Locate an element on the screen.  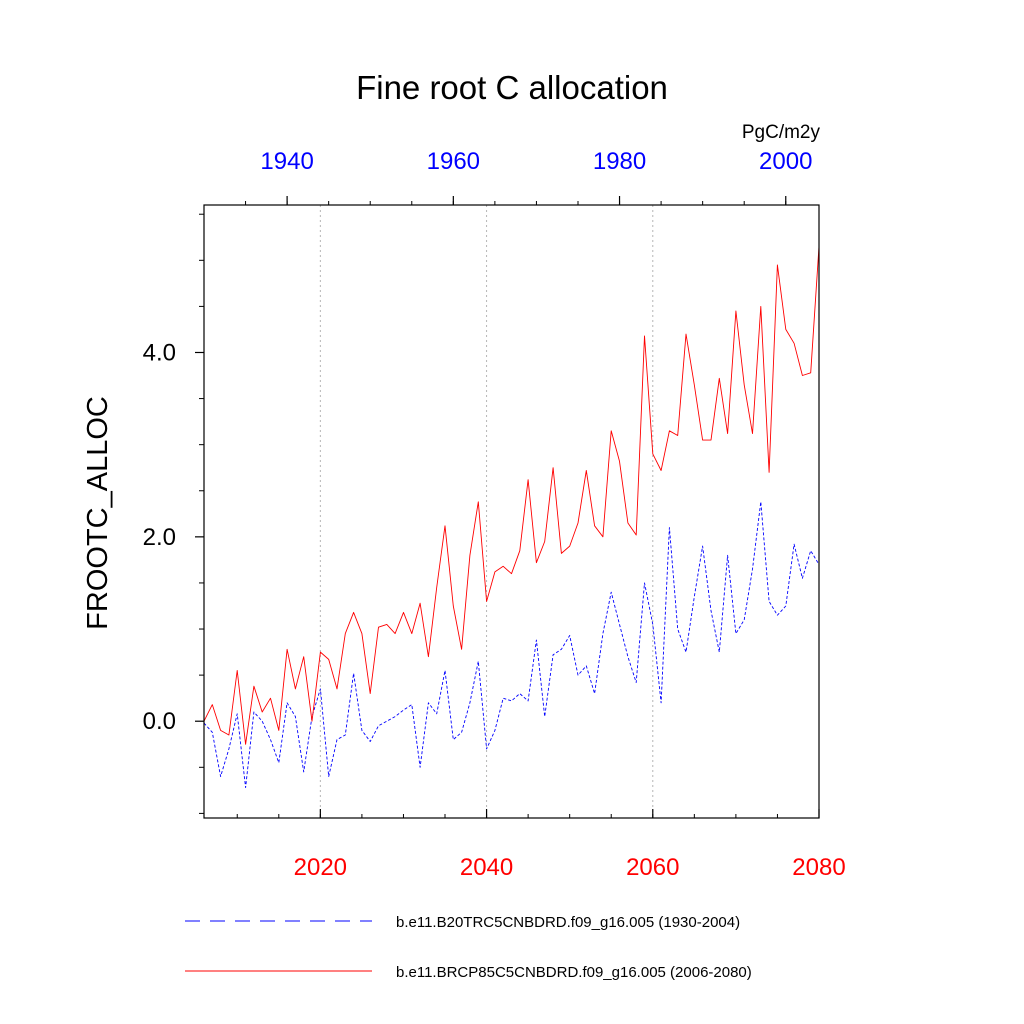
bottom-tick-label: 2040 is located at coordinates (486, 867).